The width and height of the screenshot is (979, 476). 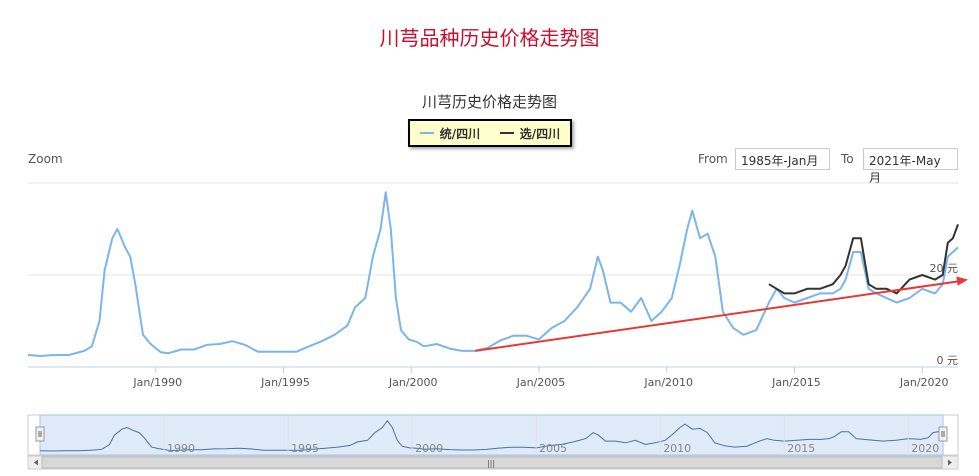 I want to click on scrollbar-grip: |||, so click(x=491, y=463).